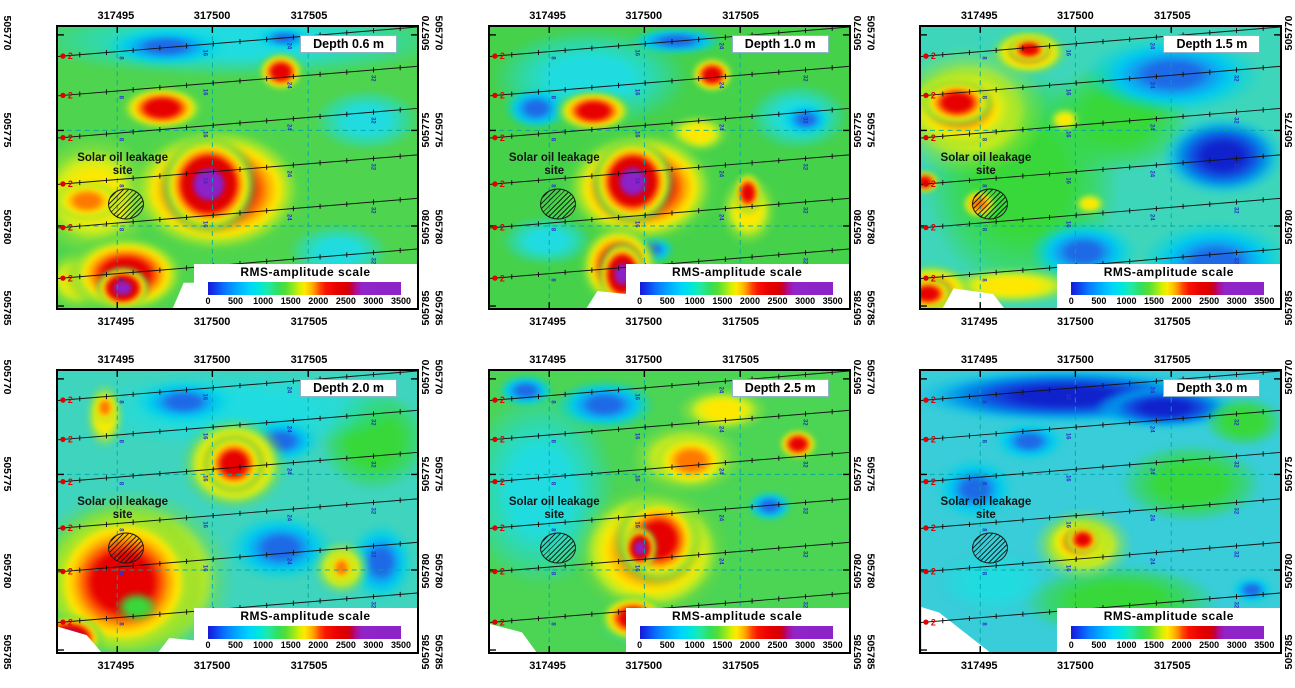  Describe the element at coordinates (857, 130) in the screenshot. I see `y-axis-label: 505775` at that location.